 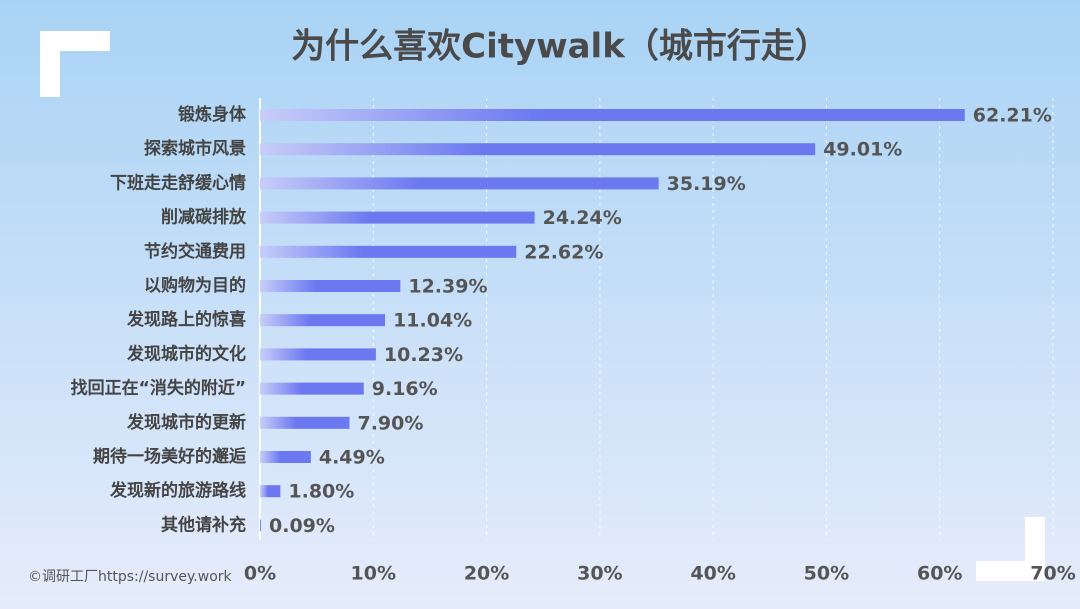 What do you see at coordinates (939, 574) in the screenshot?
I see `x-tick-label: 60%` at bounding box center [939, 574].